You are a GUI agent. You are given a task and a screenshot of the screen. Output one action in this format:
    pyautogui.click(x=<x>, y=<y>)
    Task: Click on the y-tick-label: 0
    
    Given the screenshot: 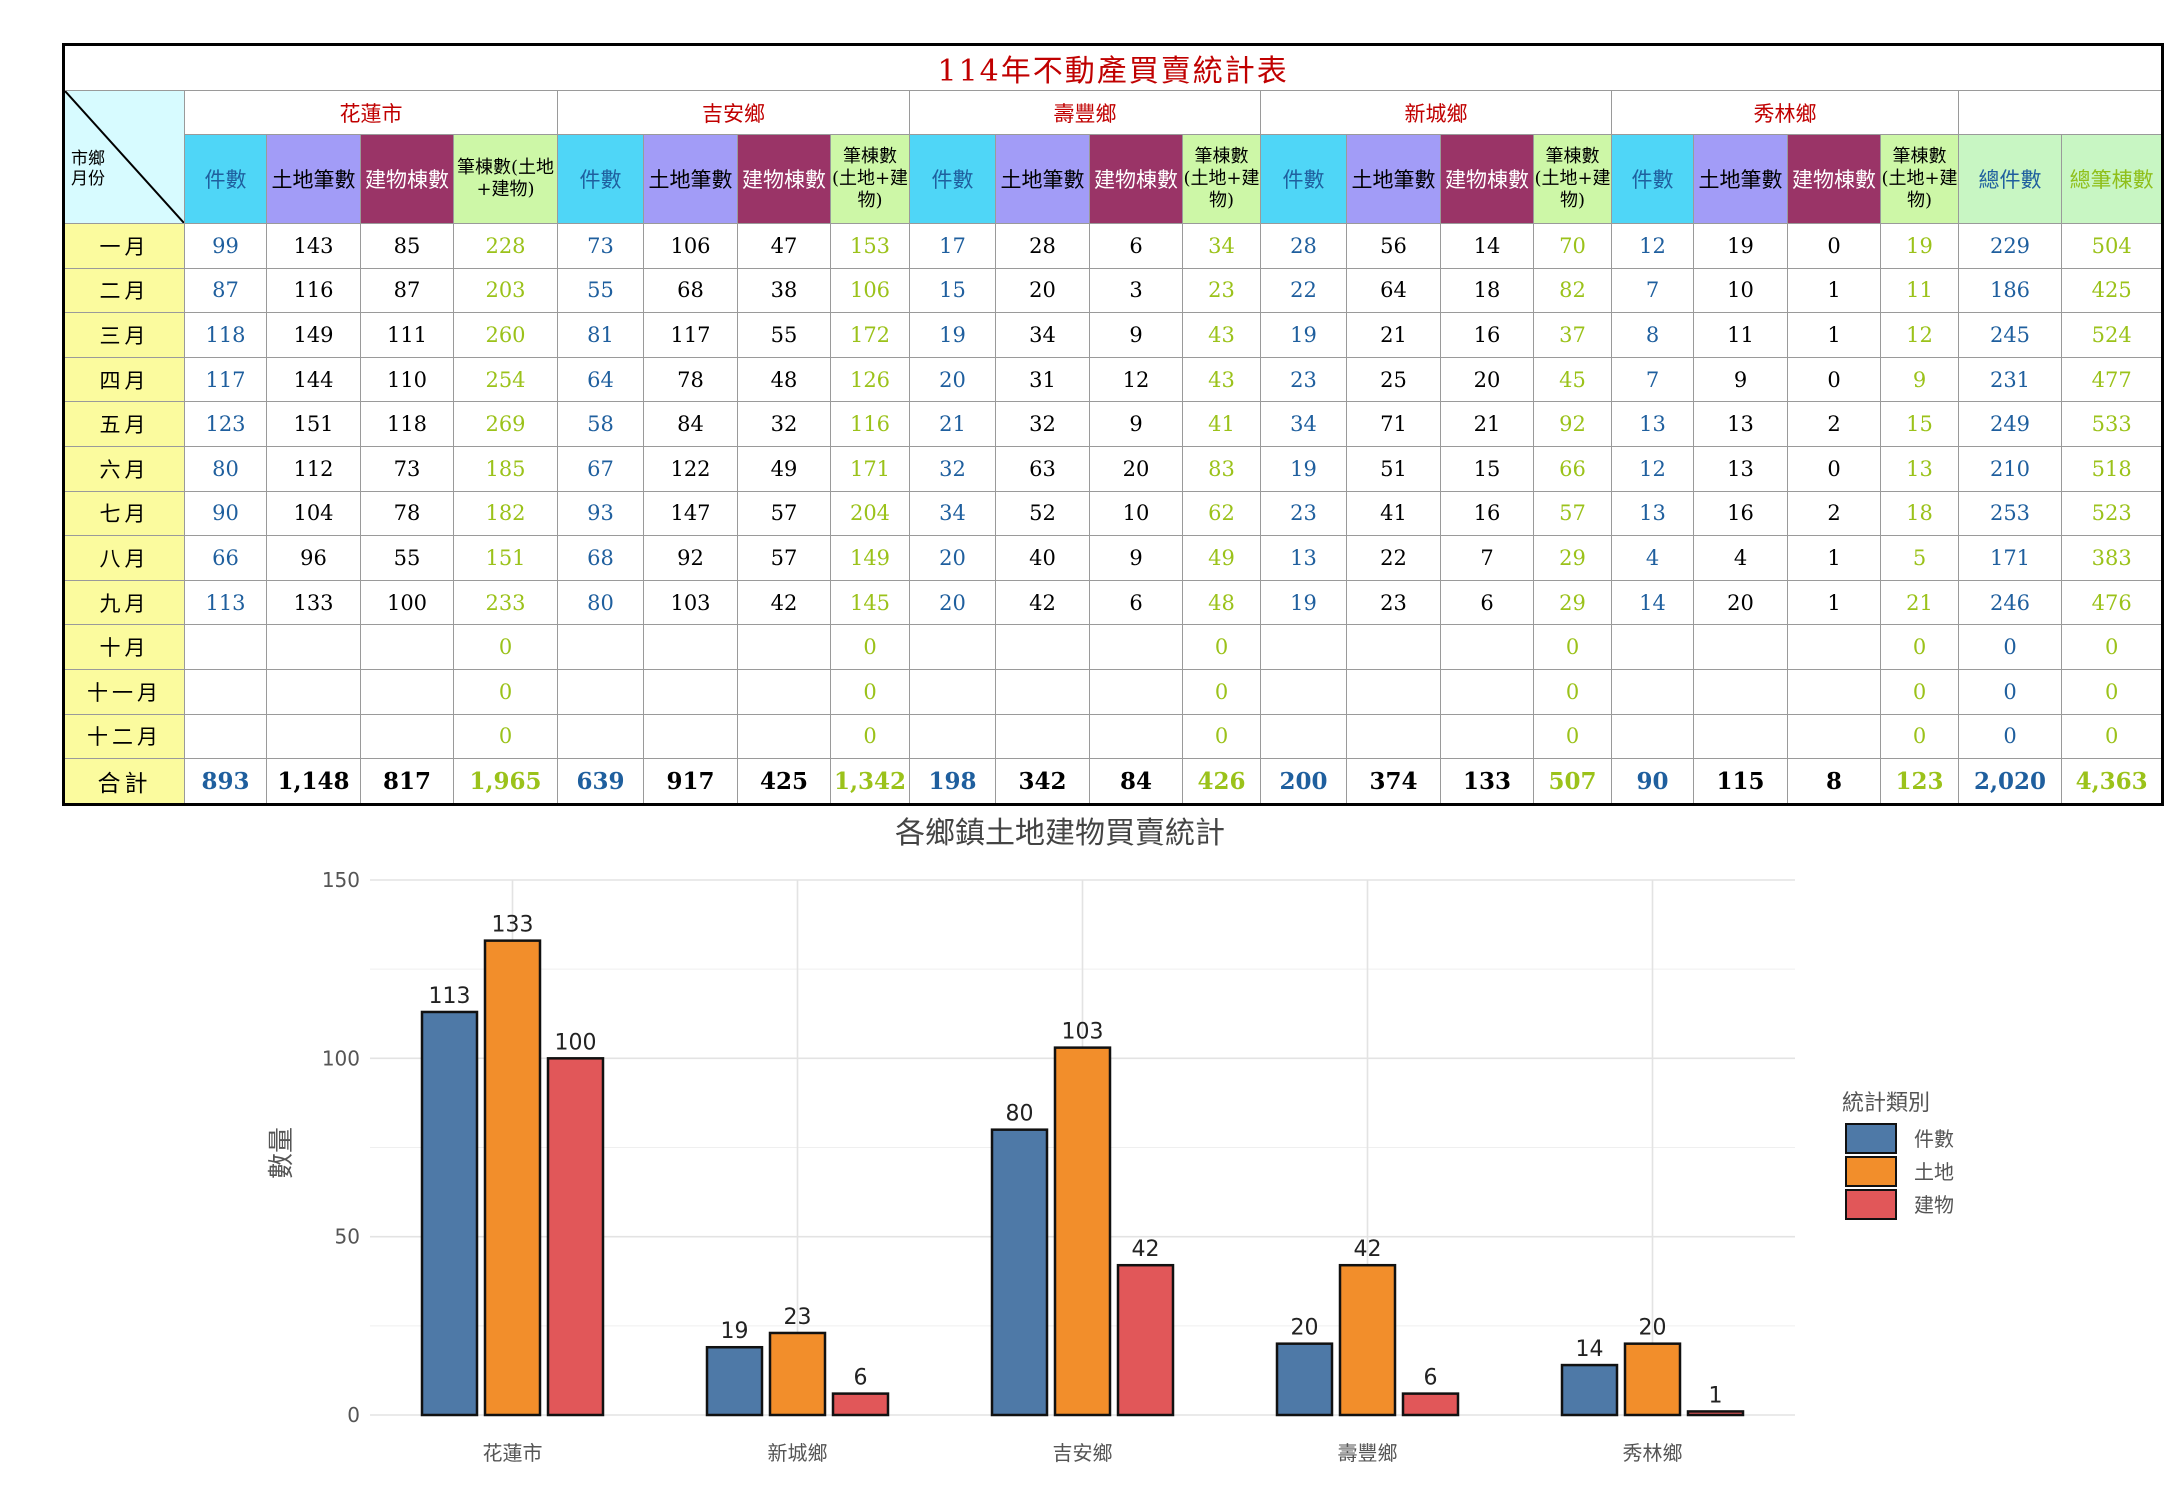 What is the action you would take?
    pyautogui.click(x=353, y=1415)
    